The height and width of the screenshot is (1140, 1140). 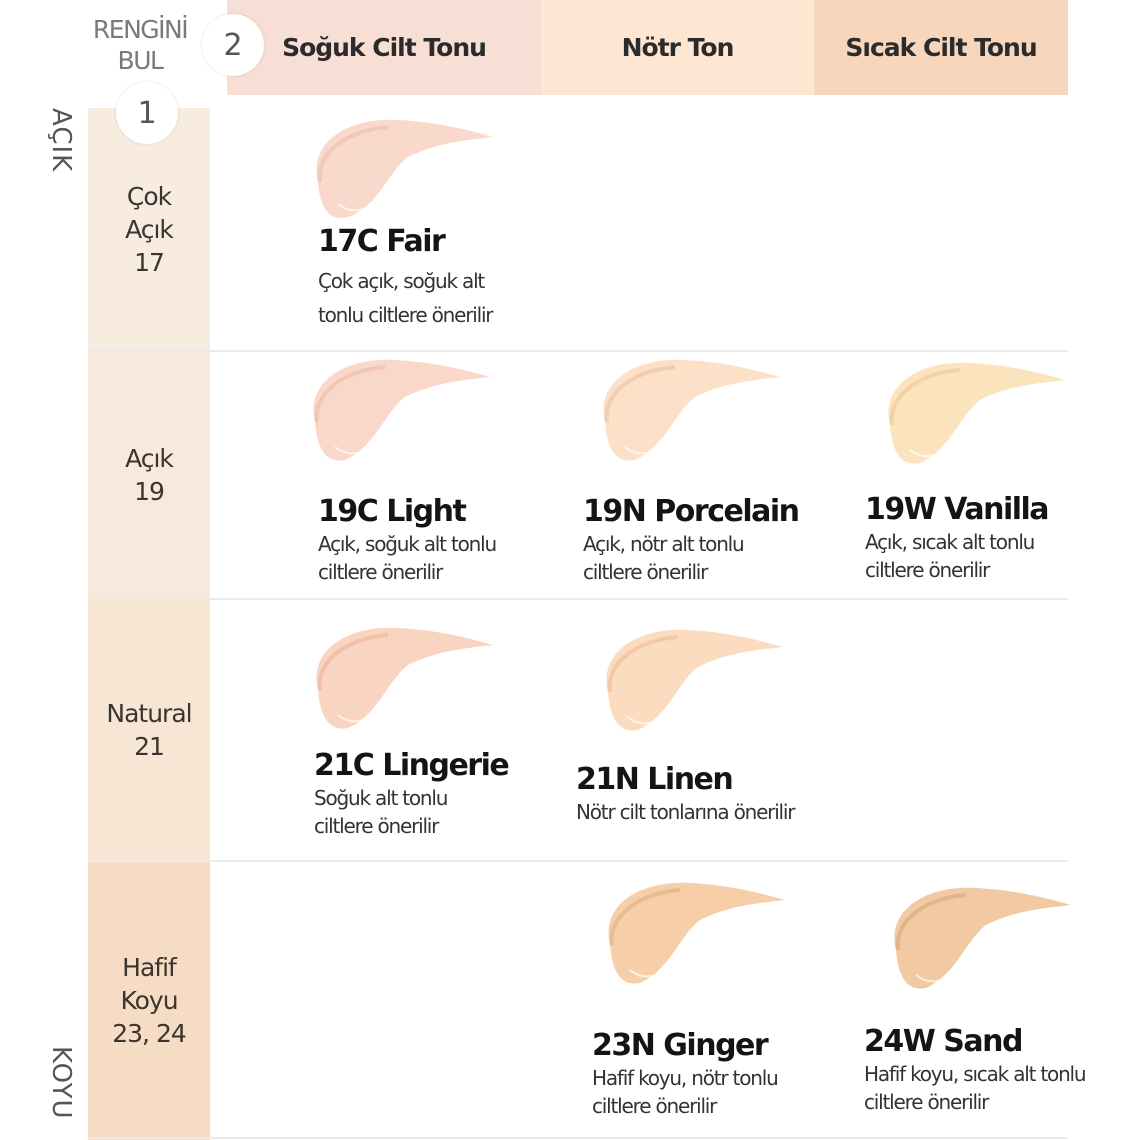 I want to click on step-1-badge: 1, so click(x=147, y=113).